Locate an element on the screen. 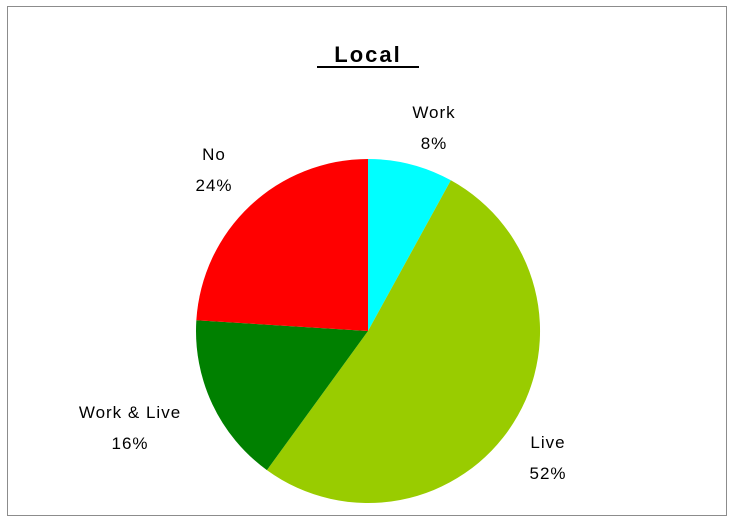  slice-label: No is located at coordinates (214, 154).